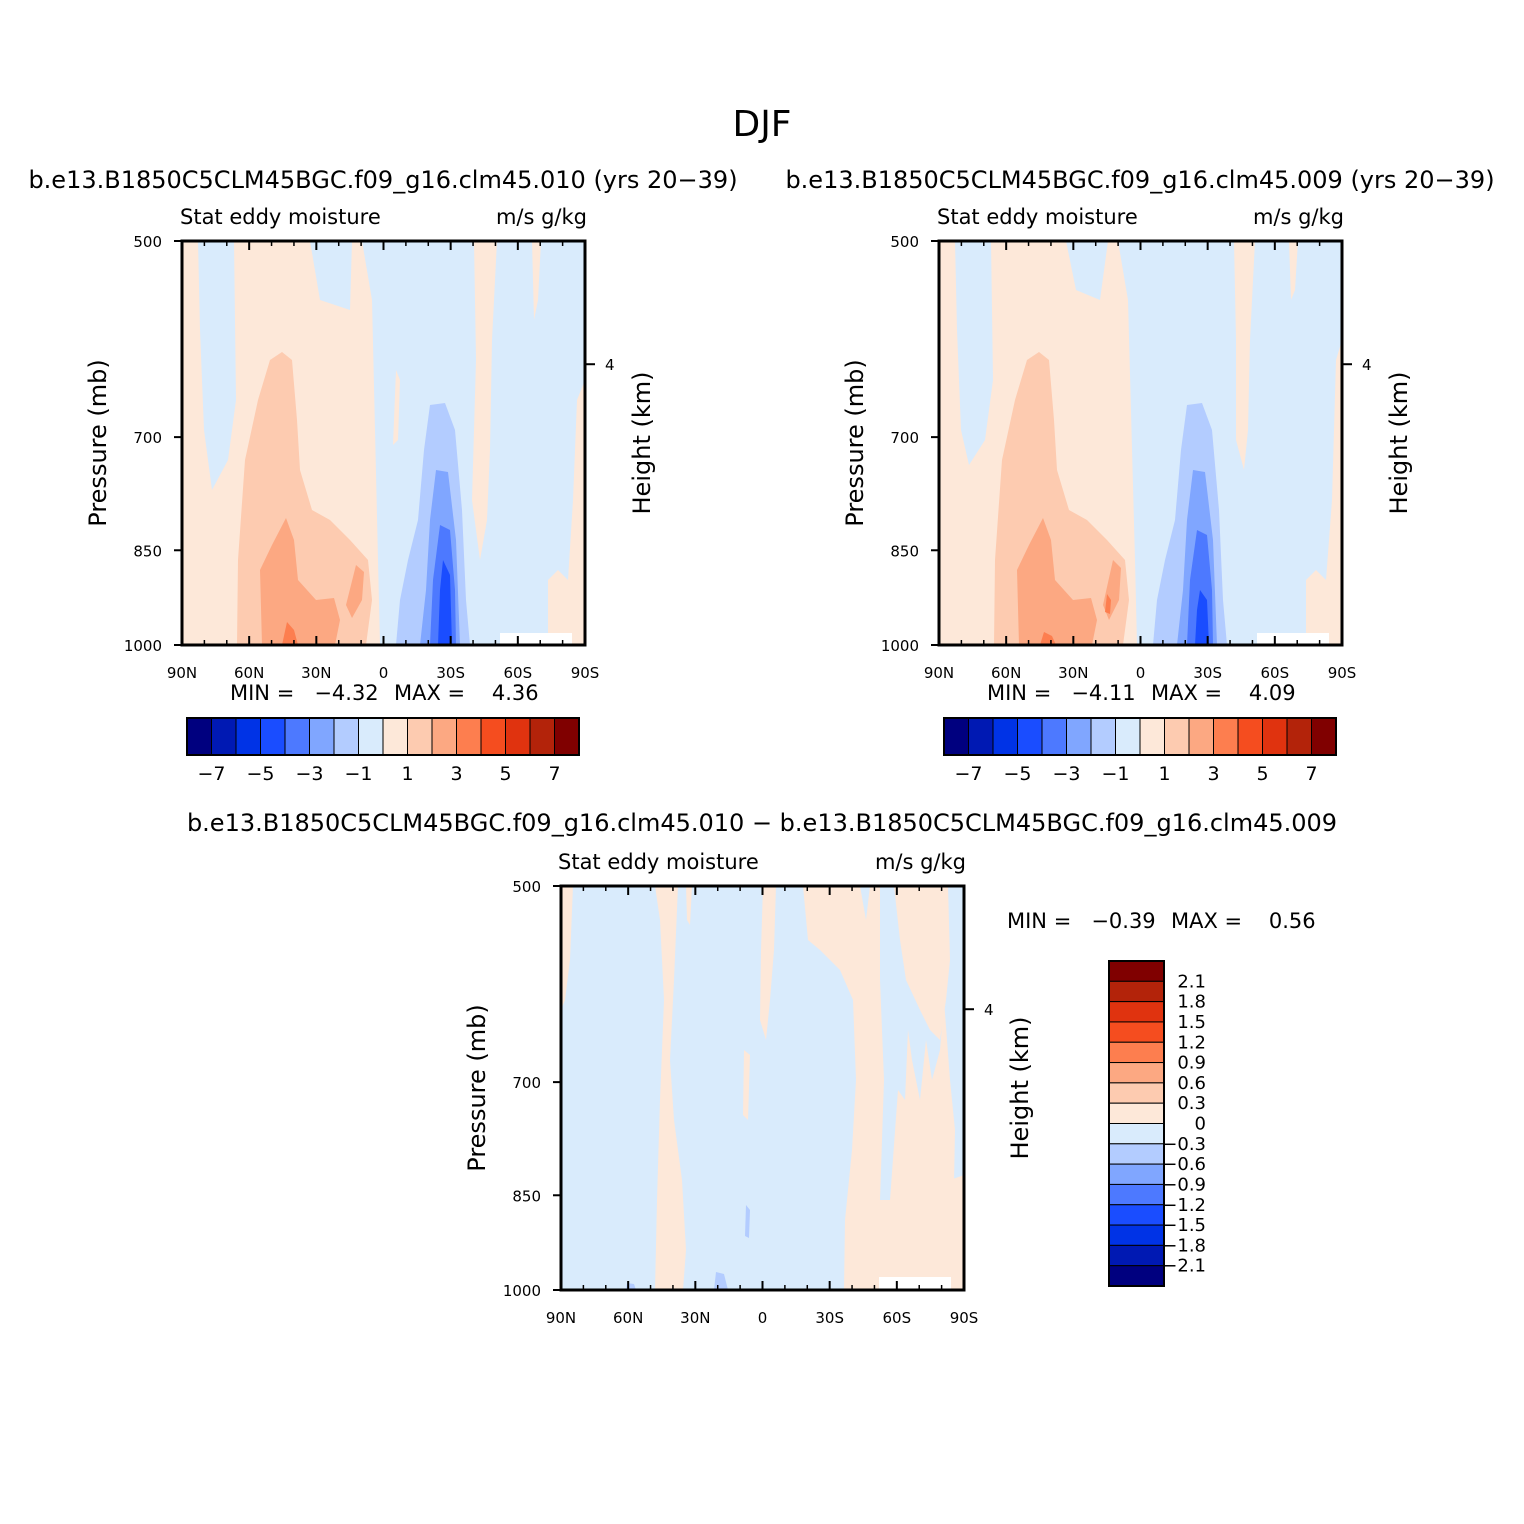  Describe the element at coordinates (1057, 581) in the screenshot. I see `panel-2-level-2-region` at that location.